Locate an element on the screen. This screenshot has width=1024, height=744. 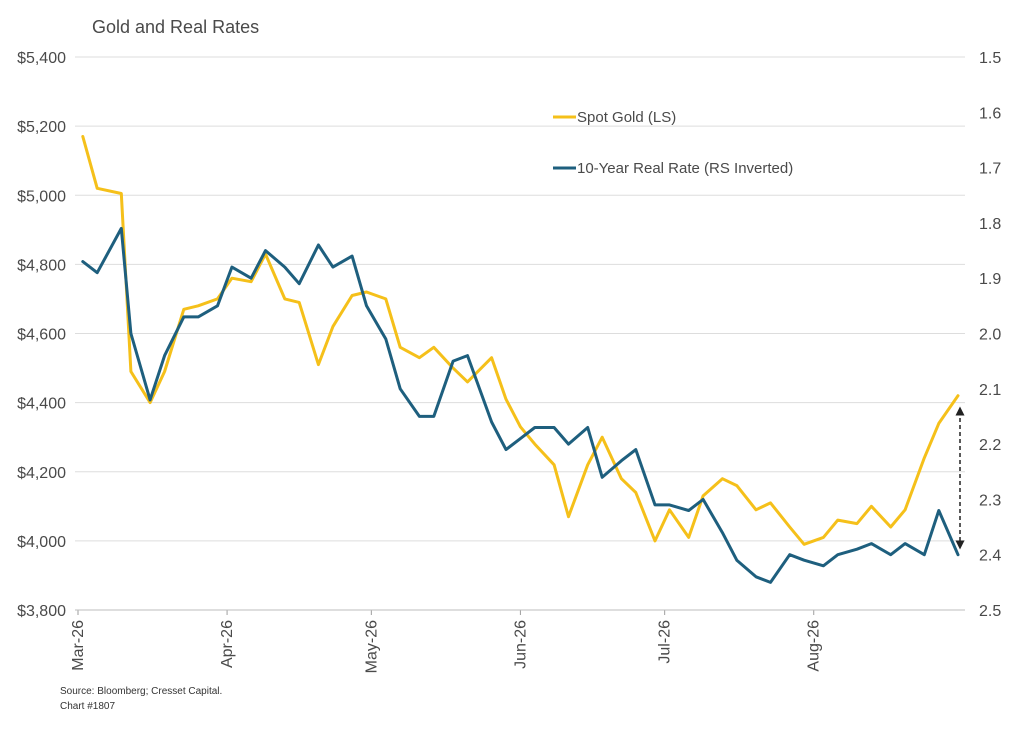
x-tick-label: Apr-26 is located at coordinates (227, 644).